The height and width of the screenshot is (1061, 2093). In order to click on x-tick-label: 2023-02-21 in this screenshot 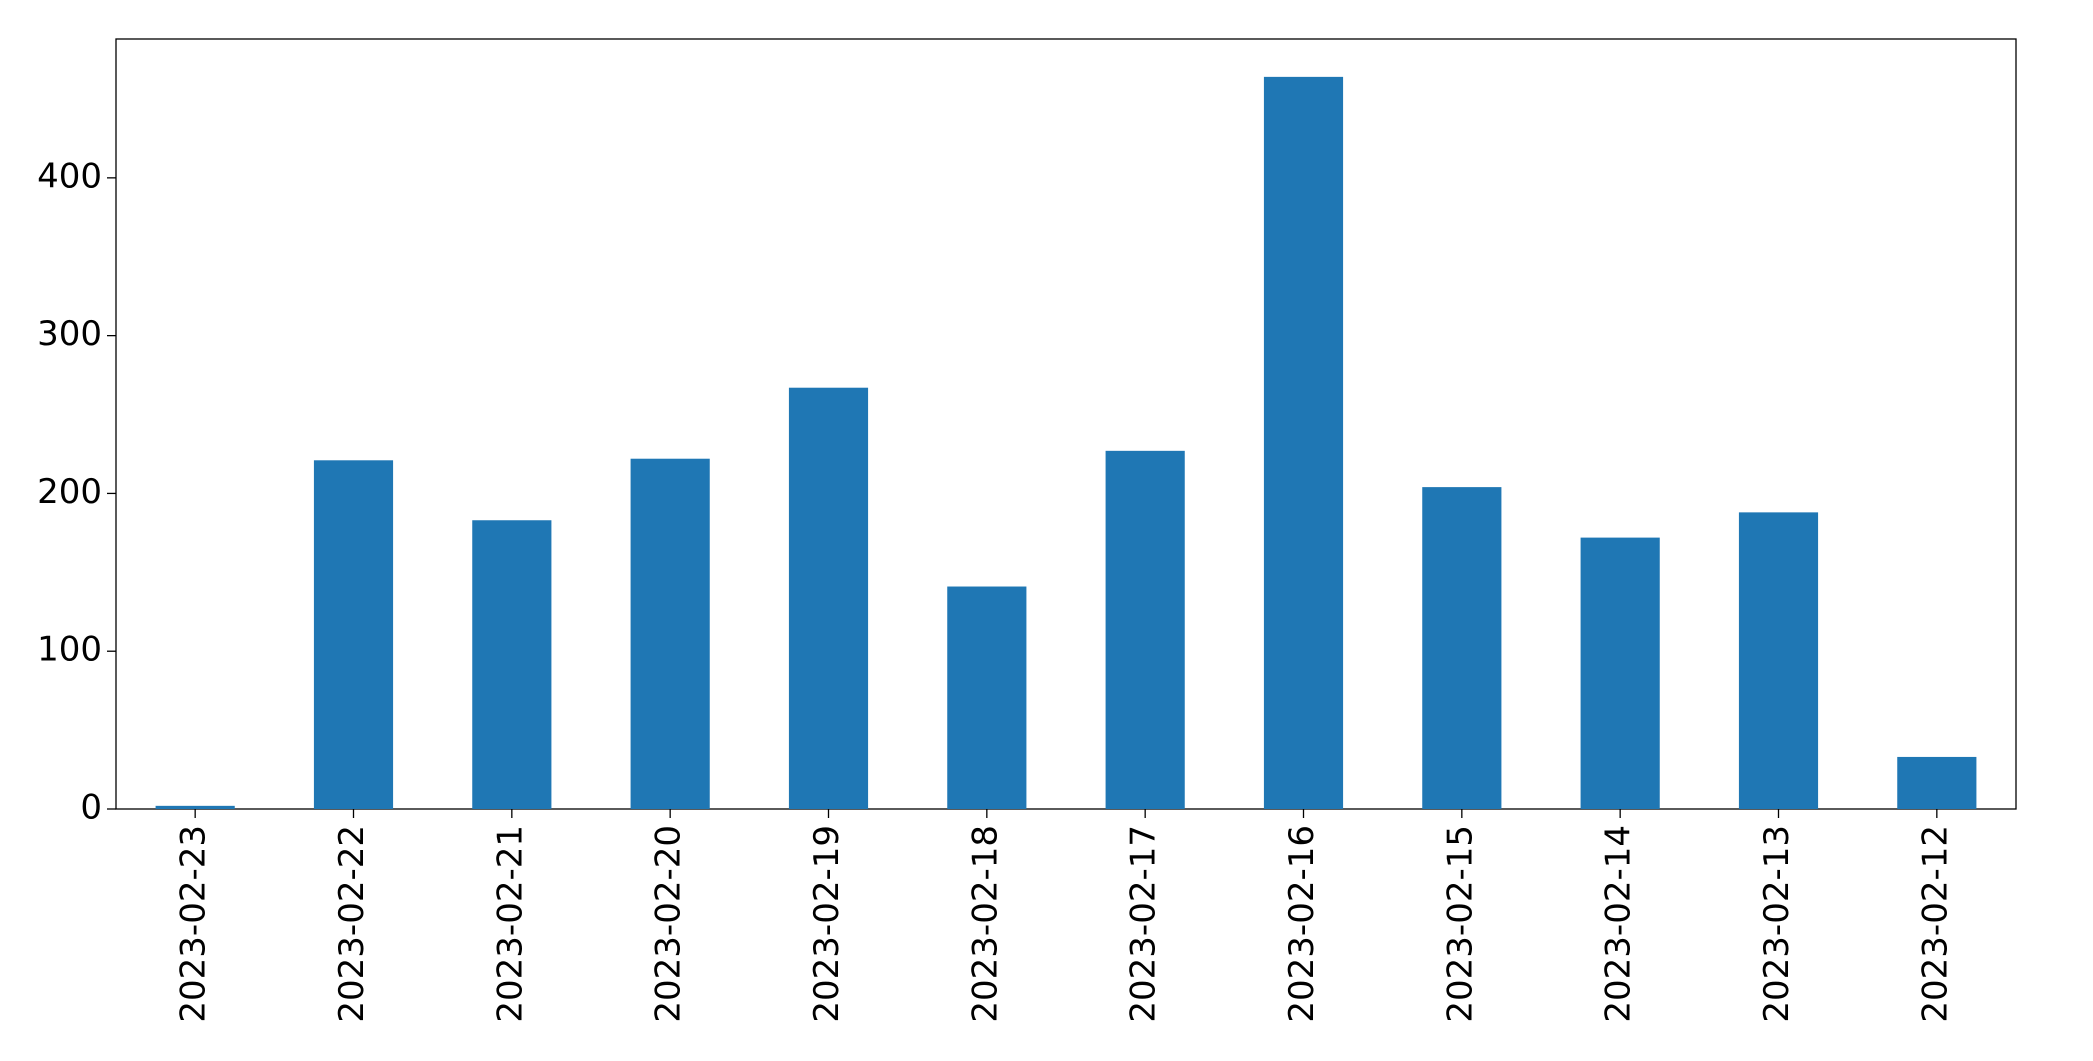, I will do `click(510, 924)`.